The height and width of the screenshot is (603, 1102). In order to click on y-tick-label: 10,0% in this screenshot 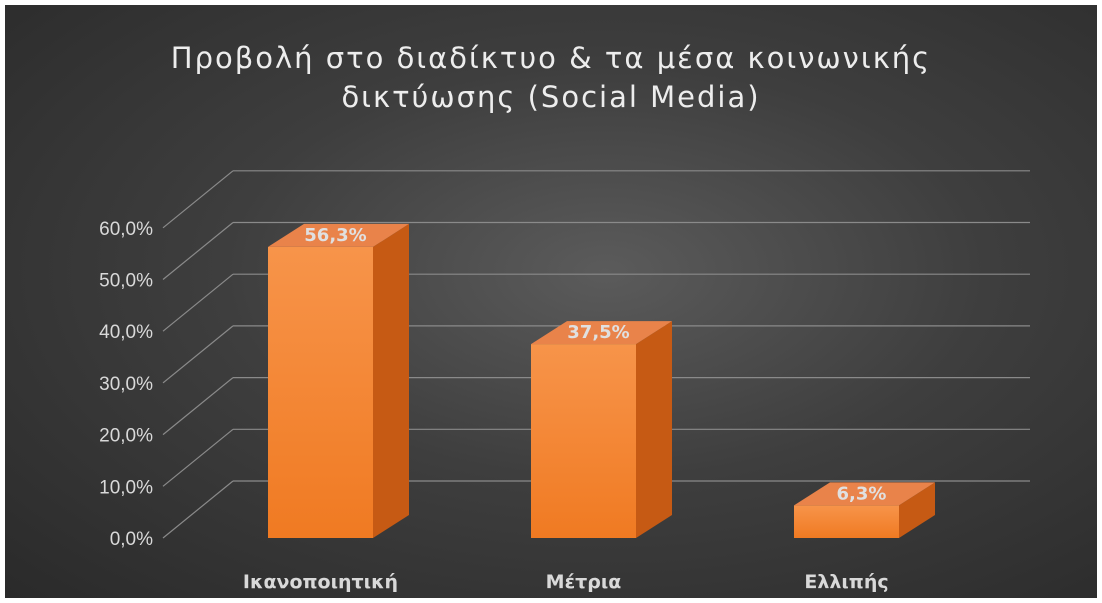, I will do `click(126, 487)`.